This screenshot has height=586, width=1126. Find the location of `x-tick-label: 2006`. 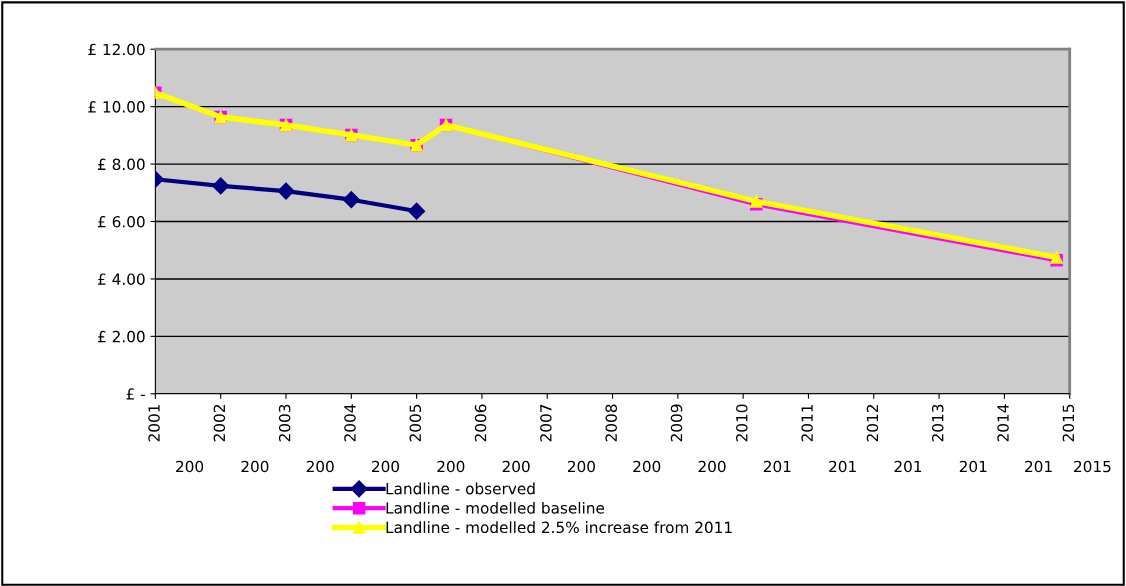

x-tick-label: 2006 is located at coordinates (480, 423).